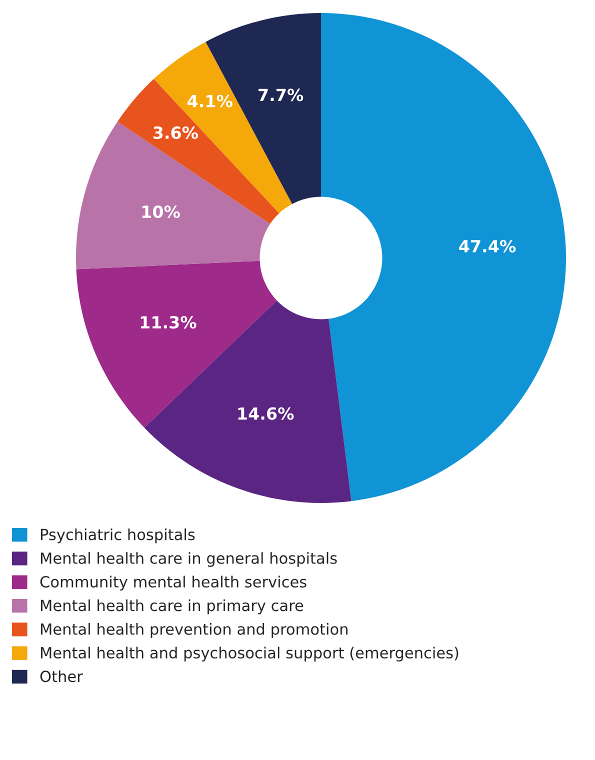 Image resolution: width=595 pixels, height=760 pixels. I want to click on data-label: 11.3%, so click(168, 322).